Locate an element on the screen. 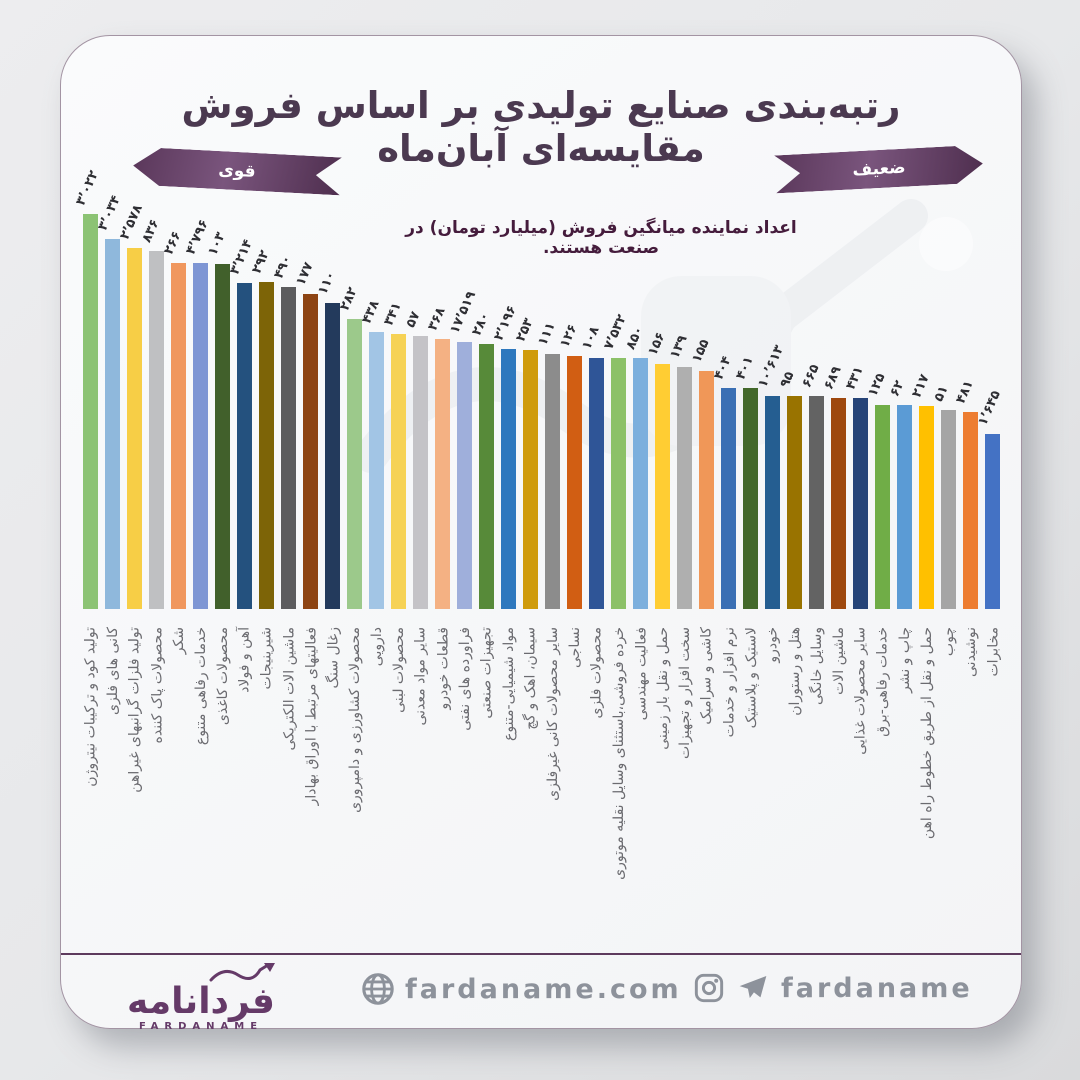 The width and height of the screenshot is (1080, 1080). bar-column: ۲۸۲ is located at coordinates (351, 409).